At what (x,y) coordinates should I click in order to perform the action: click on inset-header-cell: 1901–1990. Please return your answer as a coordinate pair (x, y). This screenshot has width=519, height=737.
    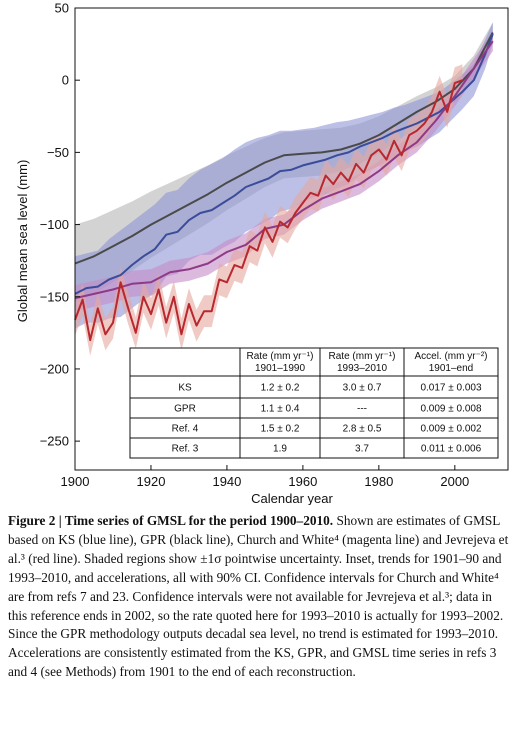
    Looking at the image, I should click on (280, 368).